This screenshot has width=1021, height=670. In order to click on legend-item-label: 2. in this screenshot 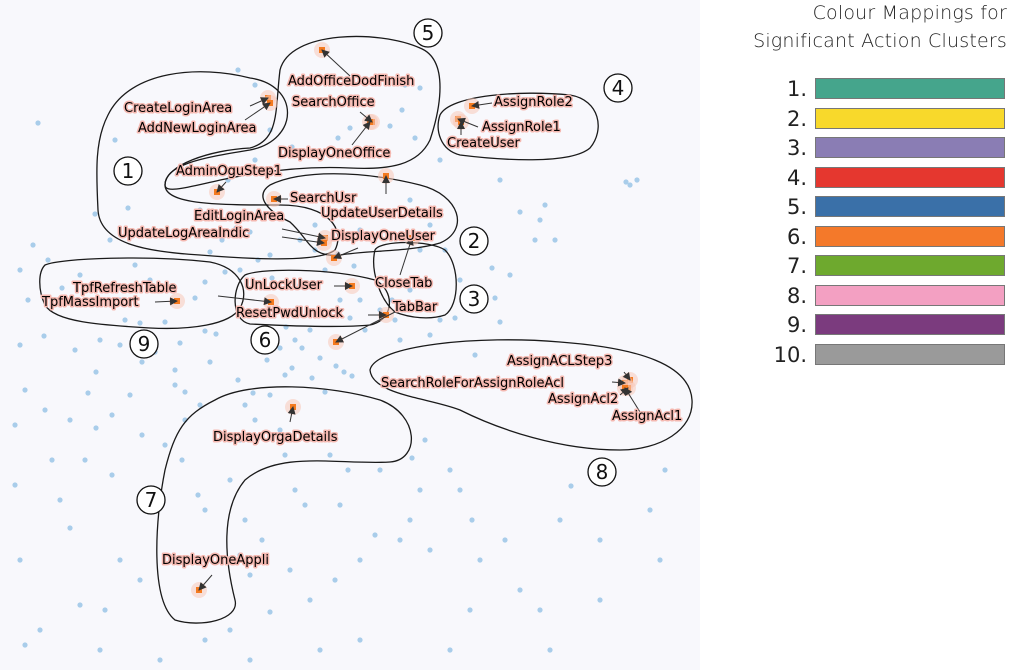, I will do `click(796, 118)`.